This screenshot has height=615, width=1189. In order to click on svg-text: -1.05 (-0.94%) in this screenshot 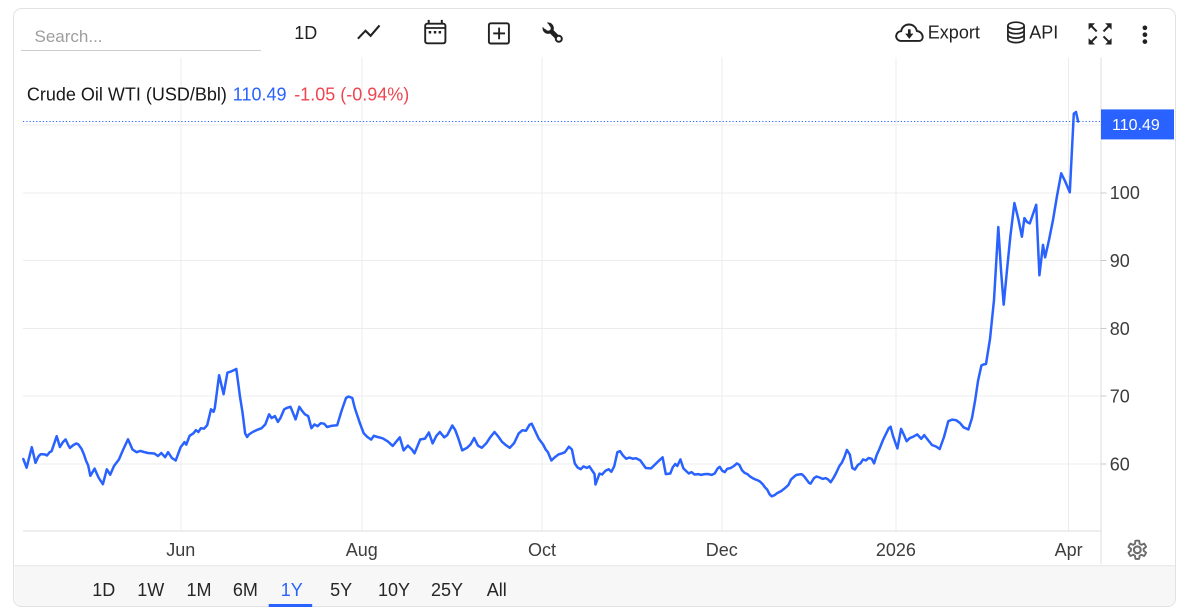, I will do `click(351, 94)`.